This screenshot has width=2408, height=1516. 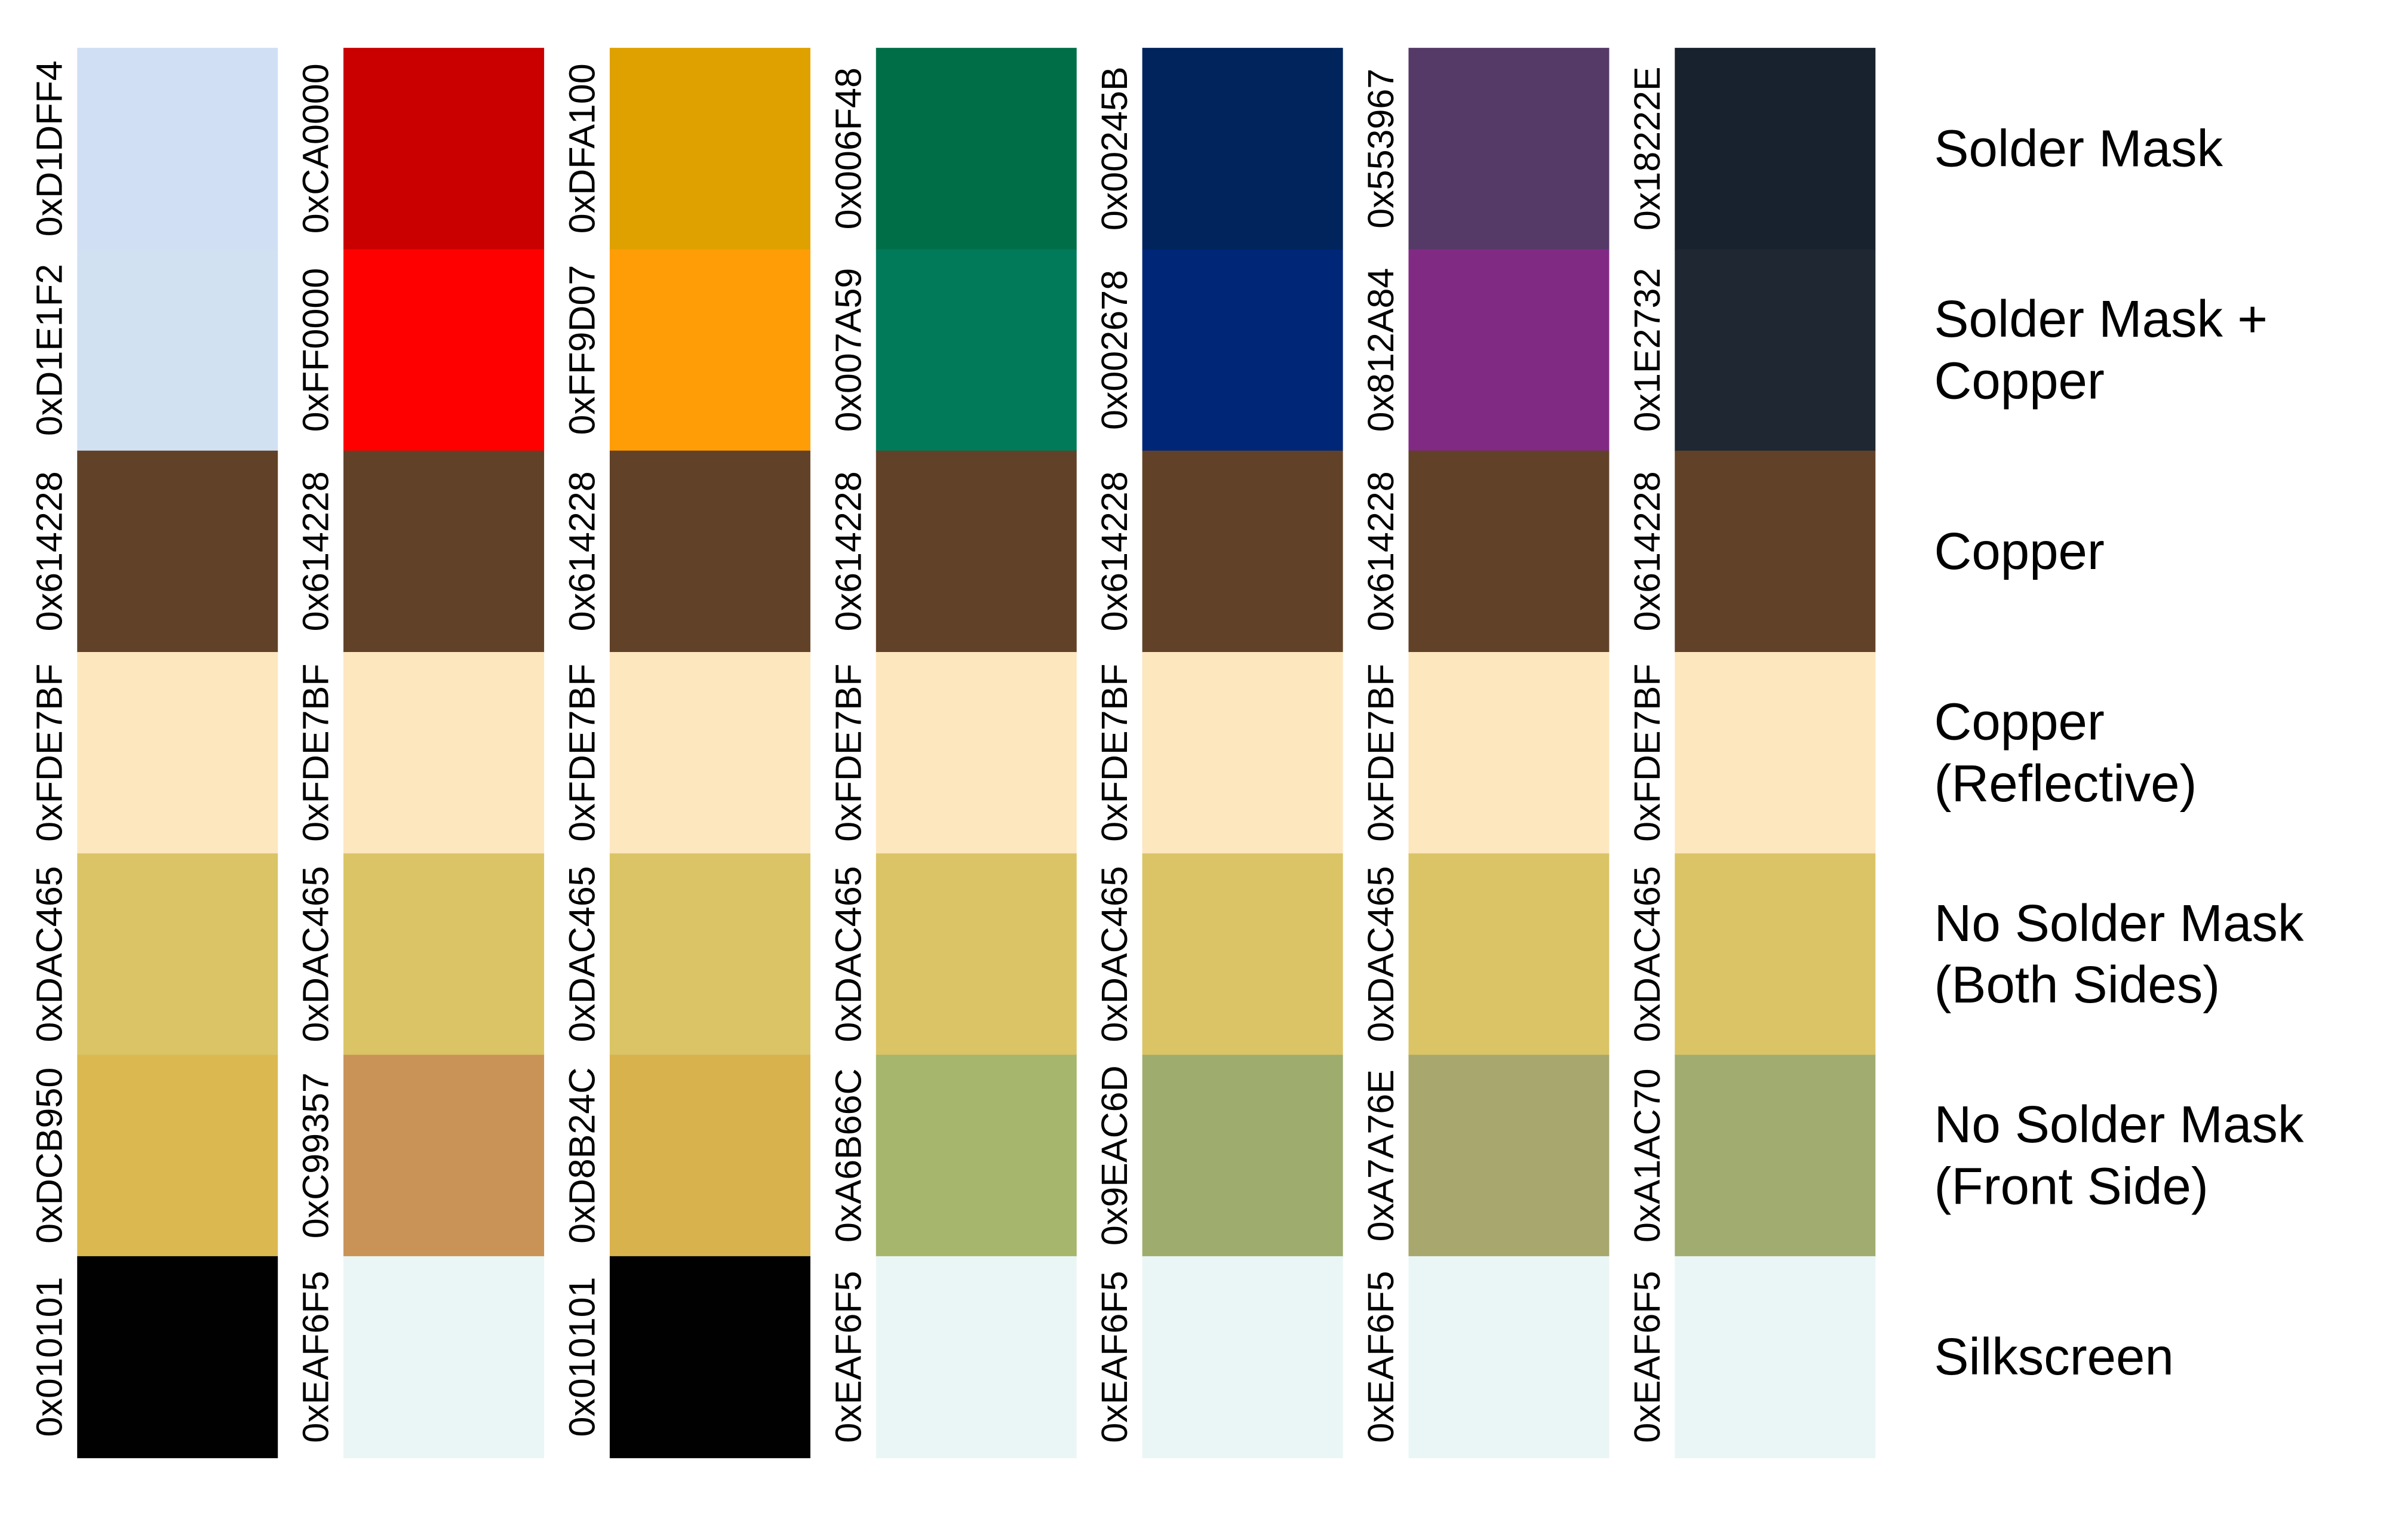 I want to click on row-label: Solder Mask, so click(x=2078, y=148).